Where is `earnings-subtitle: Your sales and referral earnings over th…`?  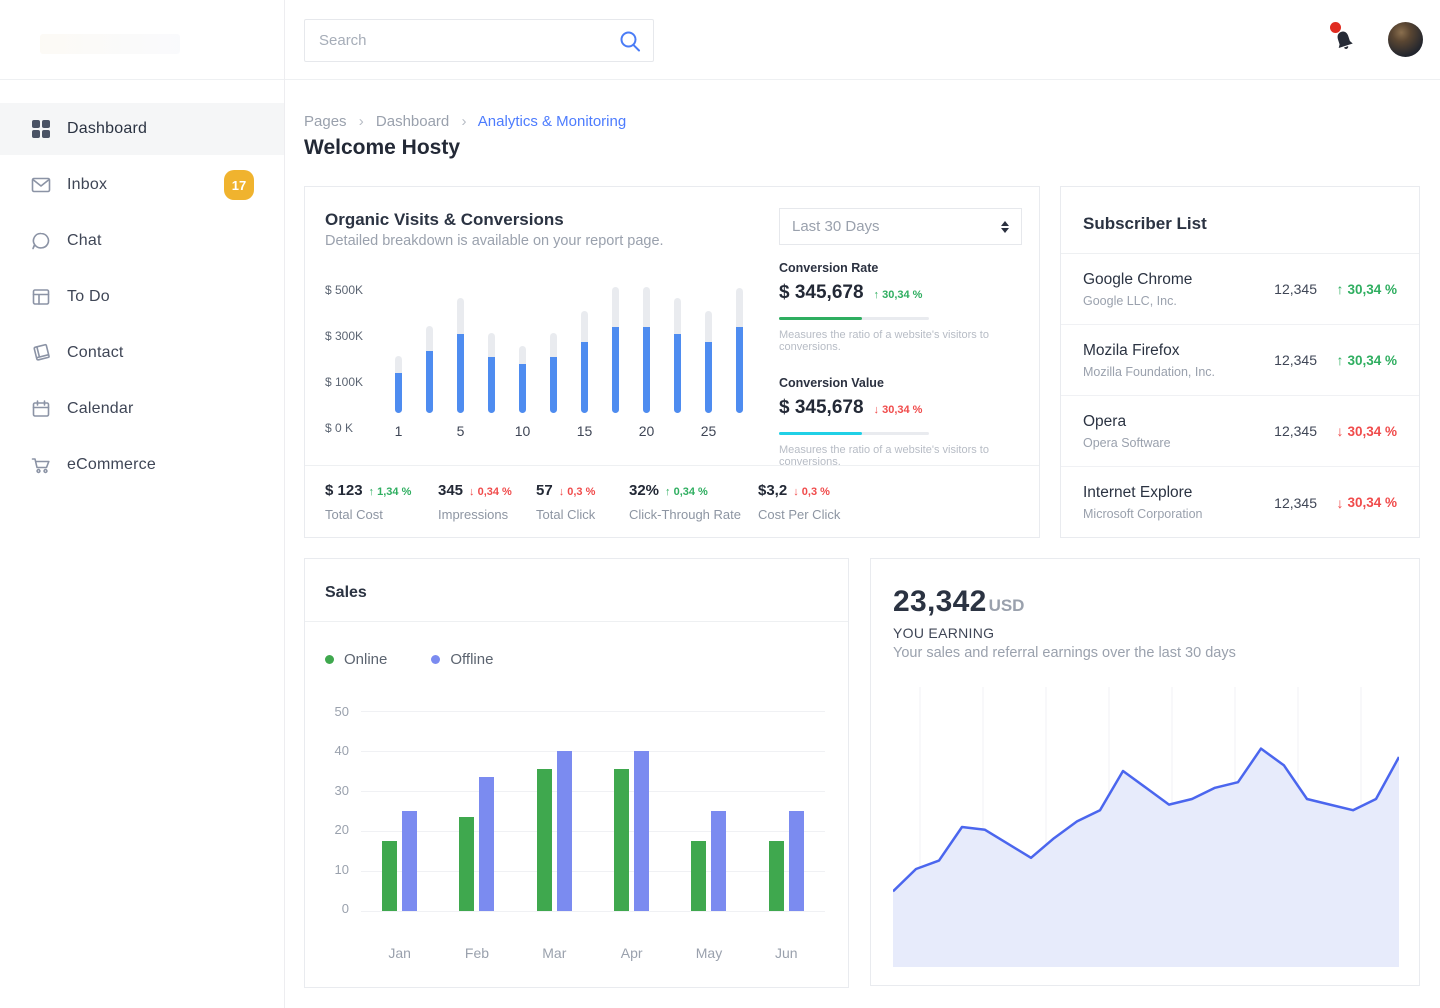 earnings-subtitle: Your sales and referral earnings over th… is located at coordinates (1064, 653).